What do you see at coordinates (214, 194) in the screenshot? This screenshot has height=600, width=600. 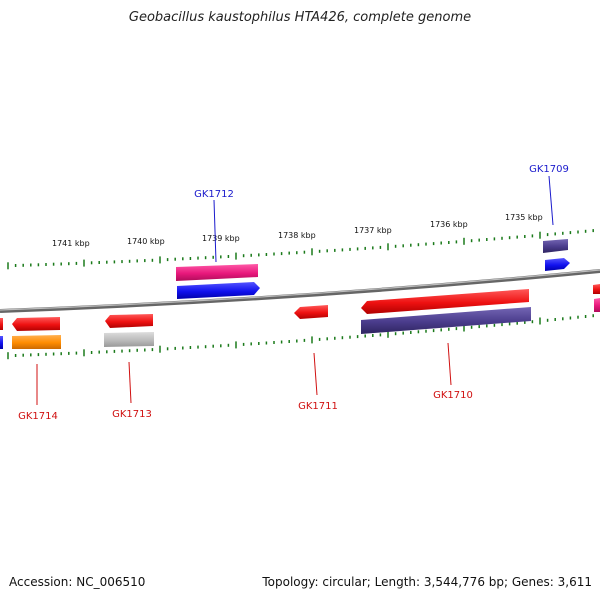 I see `gene-label-gk1712: GK1712` at bounding box center [214, 194].